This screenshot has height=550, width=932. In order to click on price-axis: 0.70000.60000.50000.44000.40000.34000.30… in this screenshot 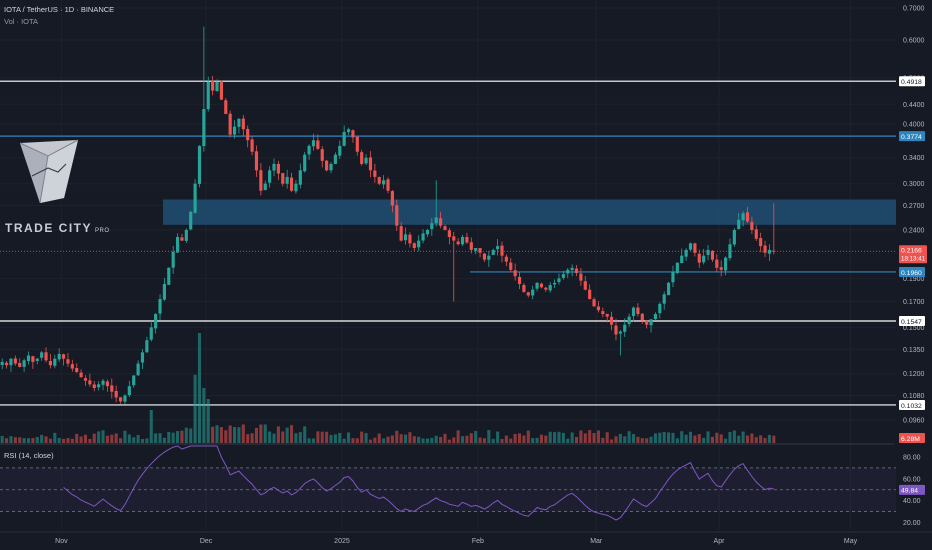, I will do `click(913, 267)`.